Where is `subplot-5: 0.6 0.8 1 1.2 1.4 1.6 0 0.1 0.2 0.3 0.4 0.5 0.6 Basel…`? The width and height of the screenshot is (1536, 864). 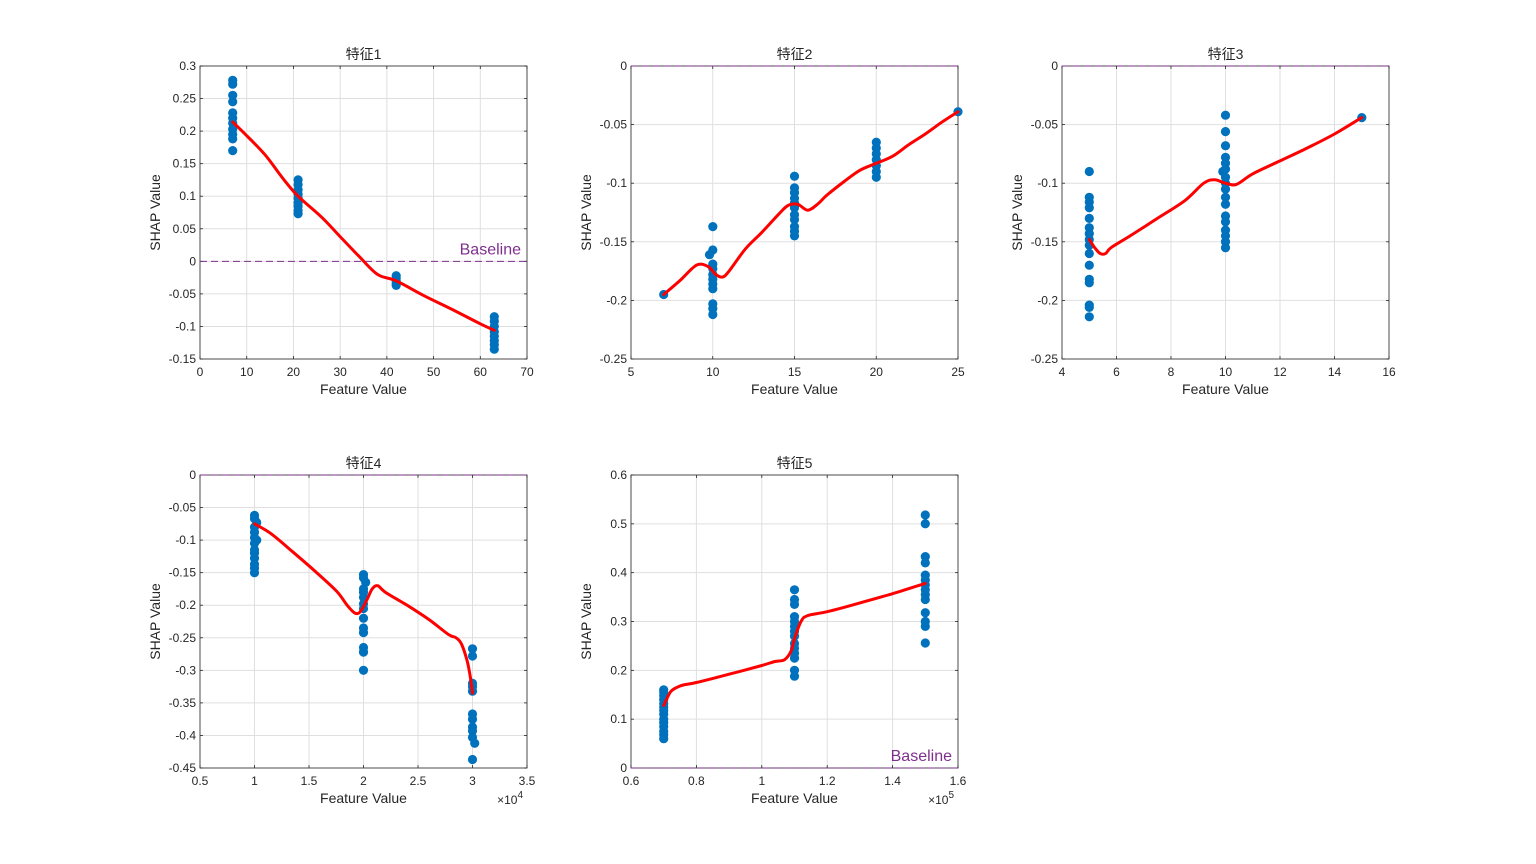 subplot-5: 0.6 0.8 1 1.2 1.4 1.6 0 0.1 0.2 0.3 0.4 0.5 0.6 Basel… is located at coordinates (772, 631).